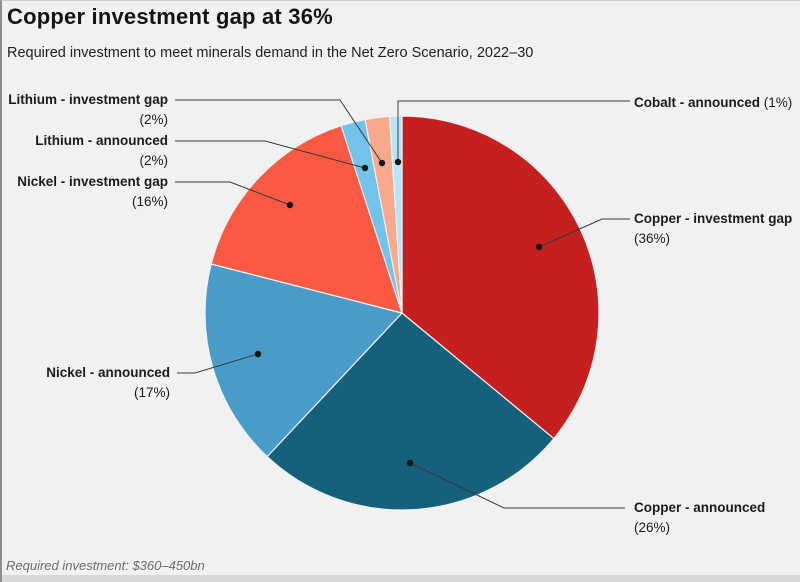 This screenshot has width=800, height=582. I want to click on label-lithium-announced: Lithium - announced (2%), so click(101, 151).